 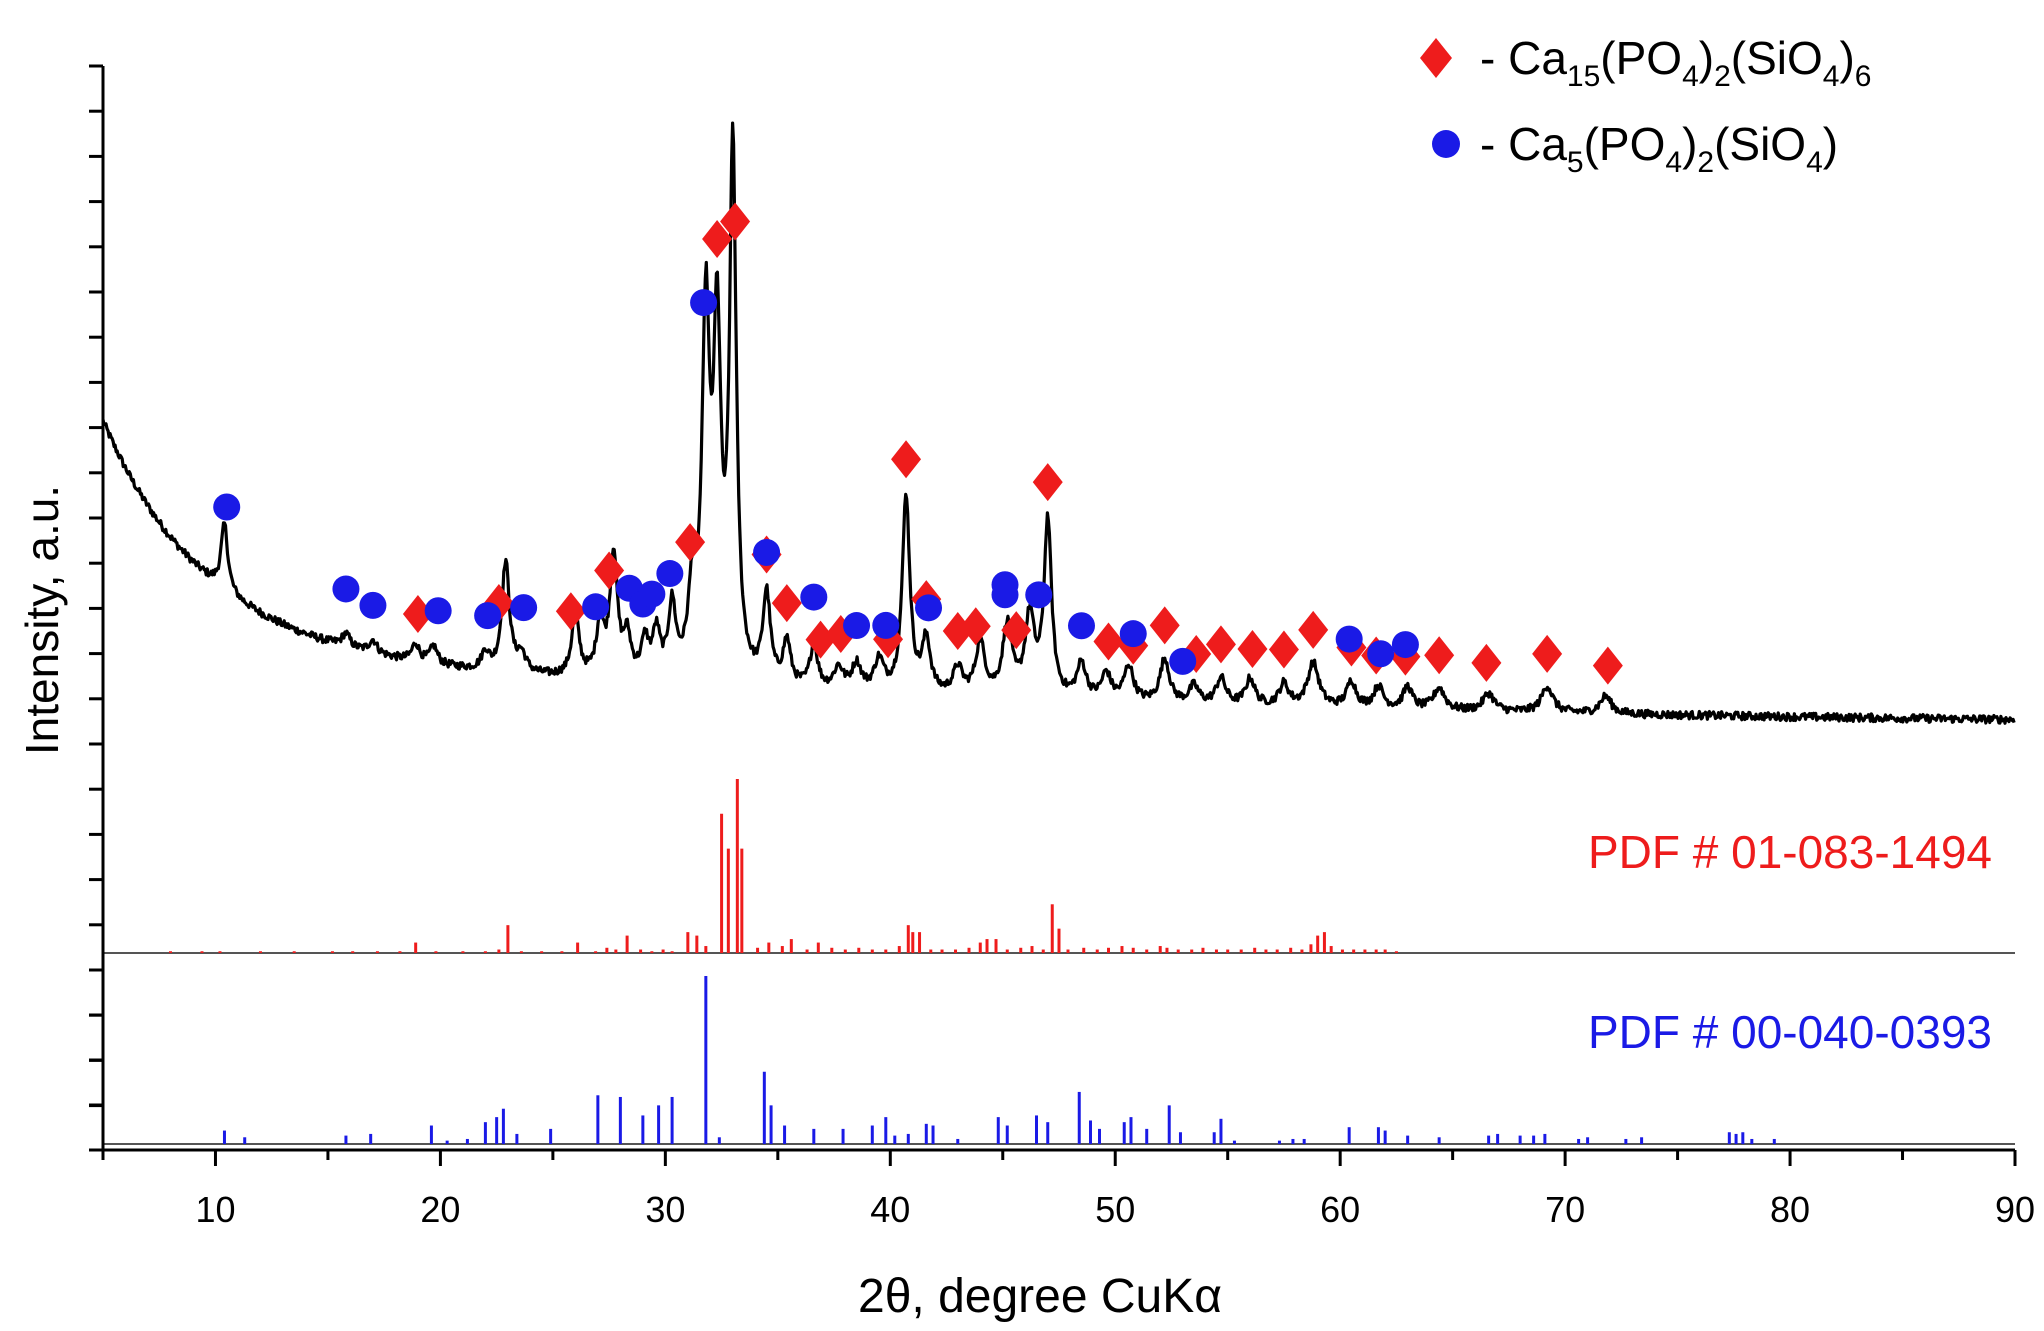 What do you see at coordinates (1340, 1209) in the screenshot?
I see `x-tick-label: 60` at bounding box center [1340, 1209].